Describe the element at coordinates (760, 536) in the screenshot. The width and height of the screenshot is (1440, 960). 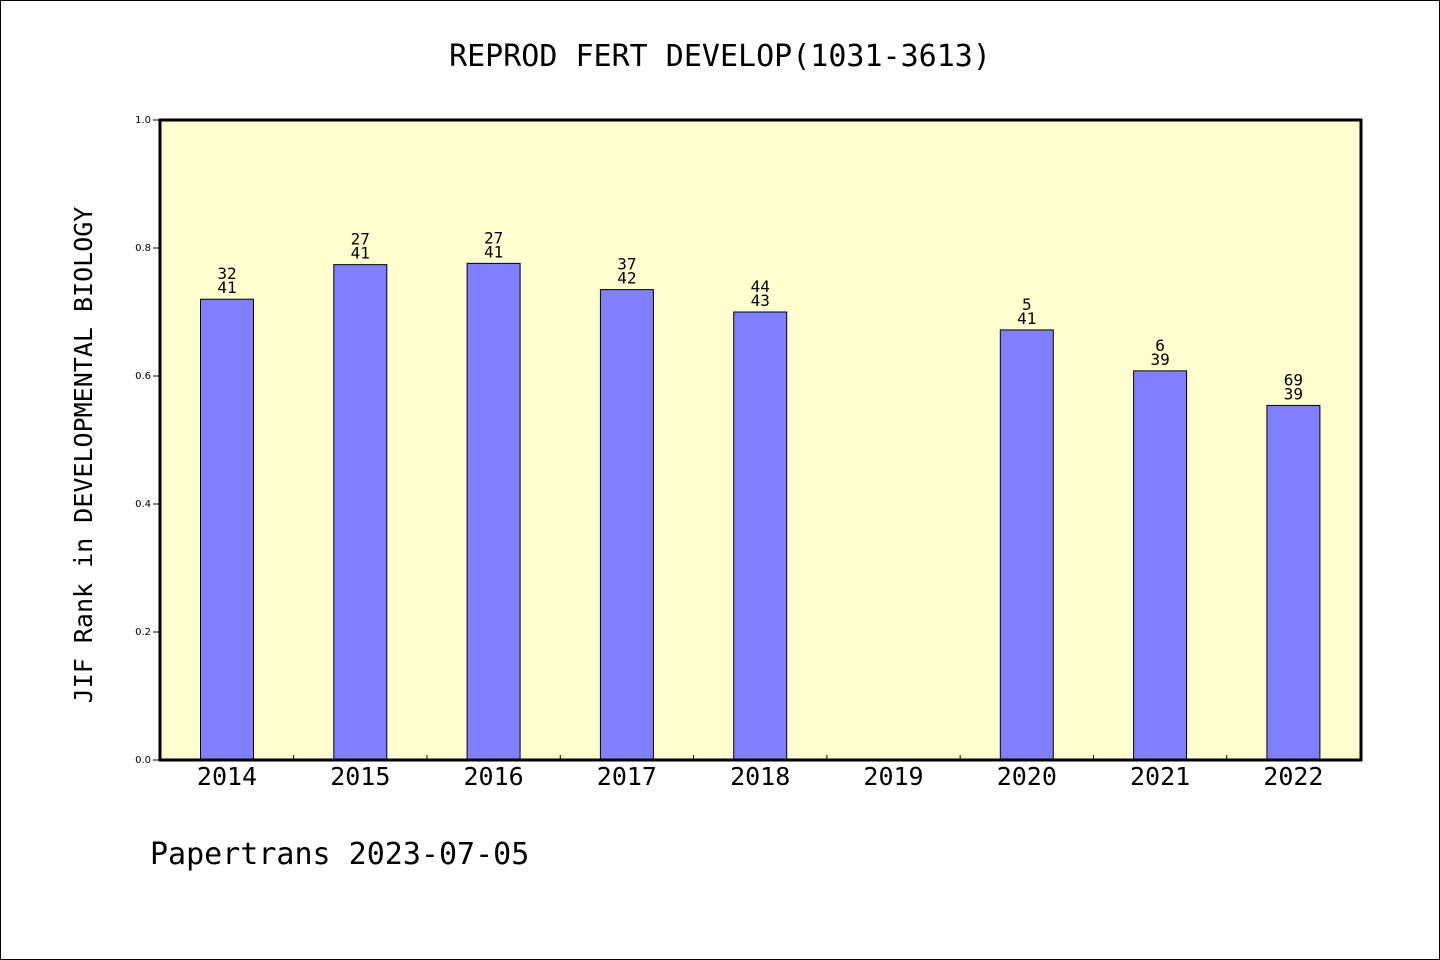
I see `bar-2018` at that location.